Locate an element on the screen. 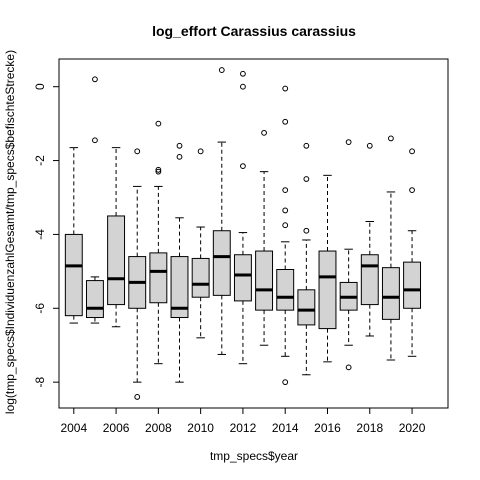 Image resolution: width=480 pixels, height=480 pixels. x-axis: 2004 2006 2008 2010 2012 2014 2016 2018 2020 is located at coordinates (243, 421).